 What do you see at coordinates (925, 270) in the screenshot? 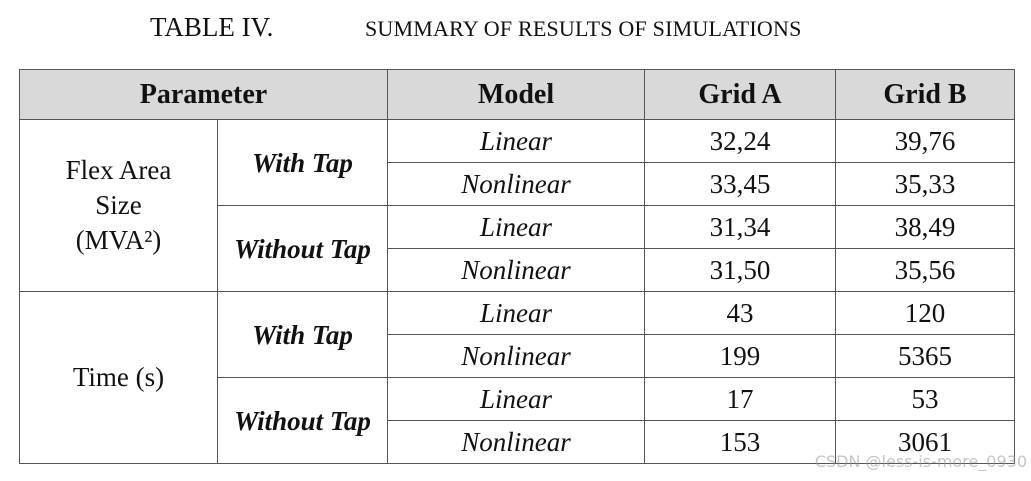
I see `grid-b-cell: 35,56` at bounding box center [925, 270].